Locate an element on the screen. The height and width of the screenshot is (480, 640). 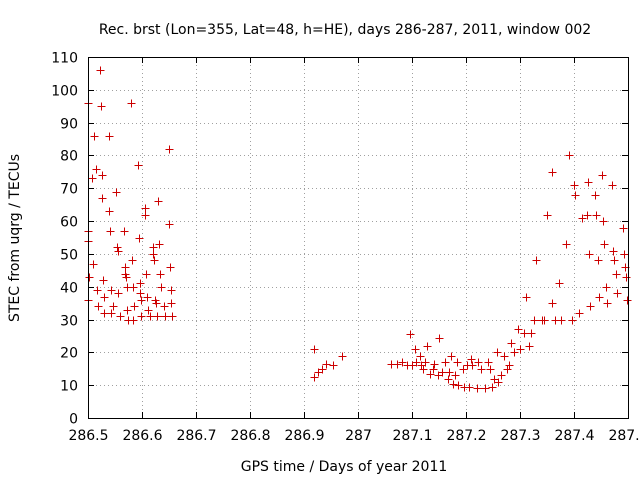
x-tick-label: 287.3 is located at coordinates (520, 436).